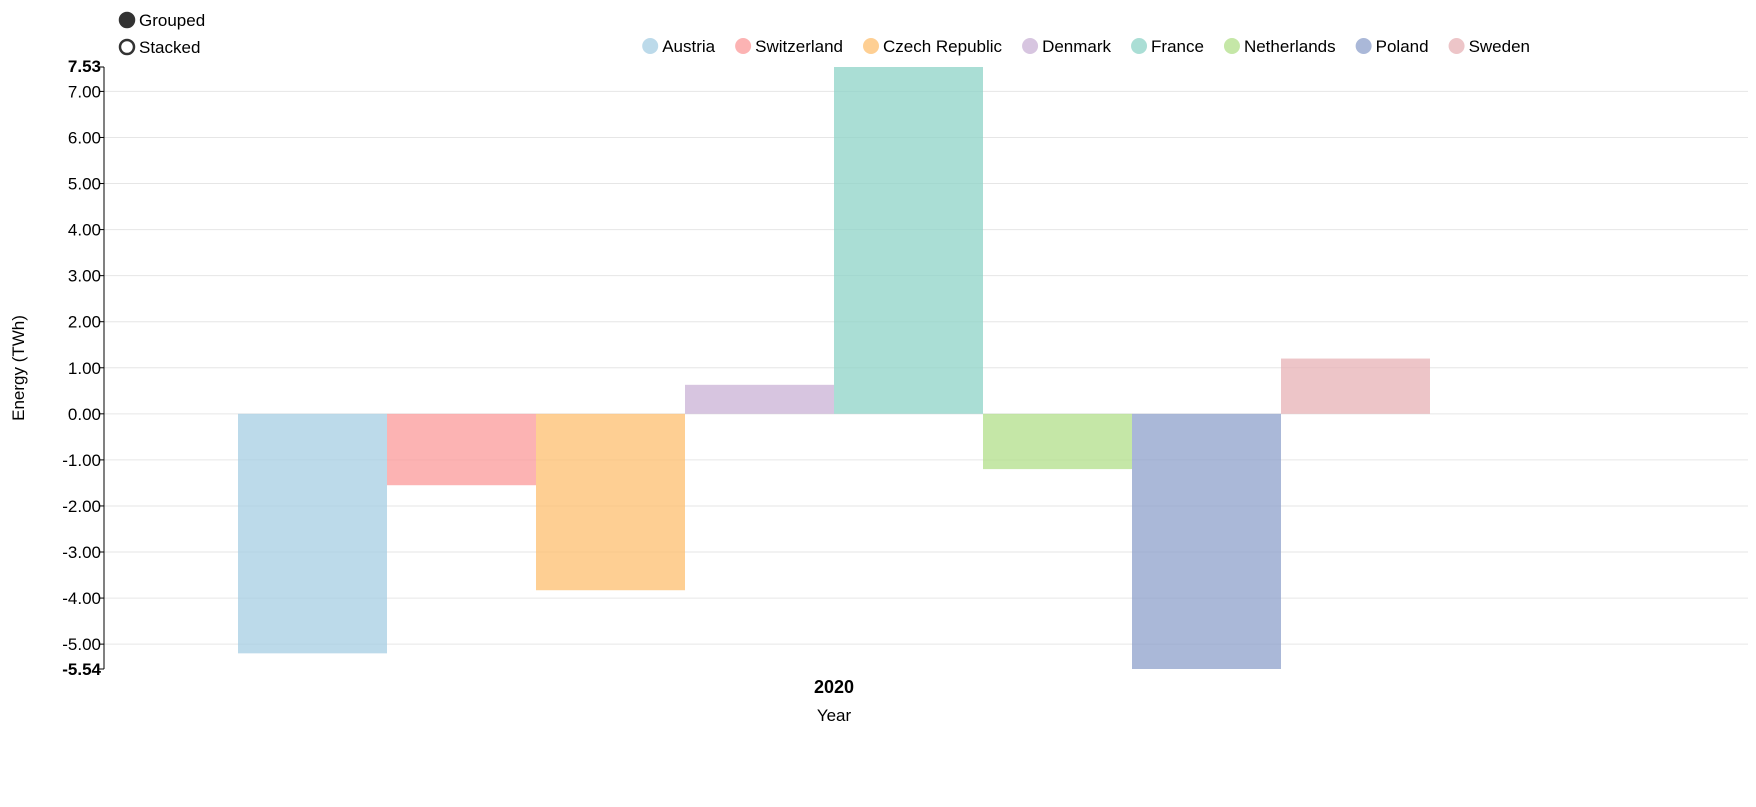 The height and width of the screenshot is (807, 1756). I want to click on bar-austria, so click(312, 533).